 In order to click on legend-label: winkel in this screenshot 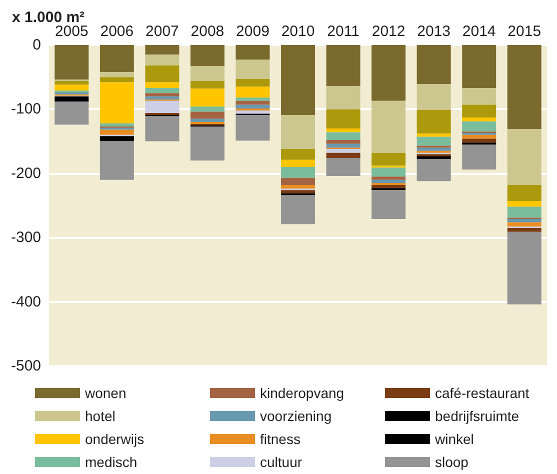, I will do `click(454, 439)`.